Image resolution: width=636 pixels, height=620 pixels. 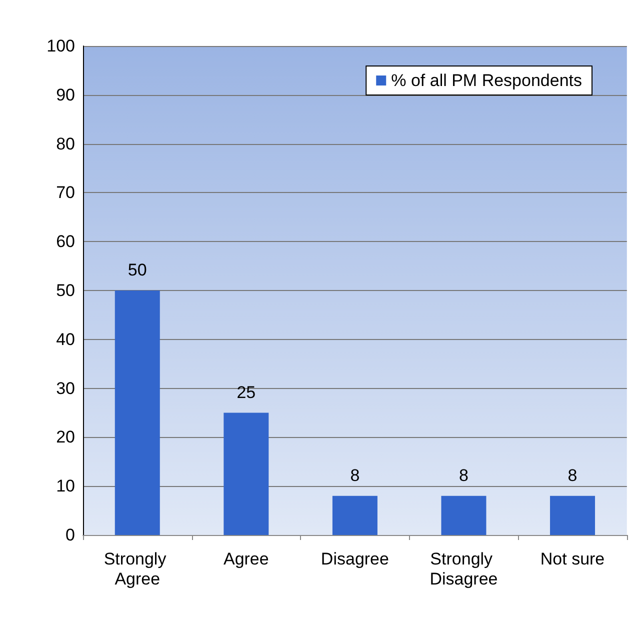 I want to click on x-tick-label: Agree, so click(x=246, y=559).